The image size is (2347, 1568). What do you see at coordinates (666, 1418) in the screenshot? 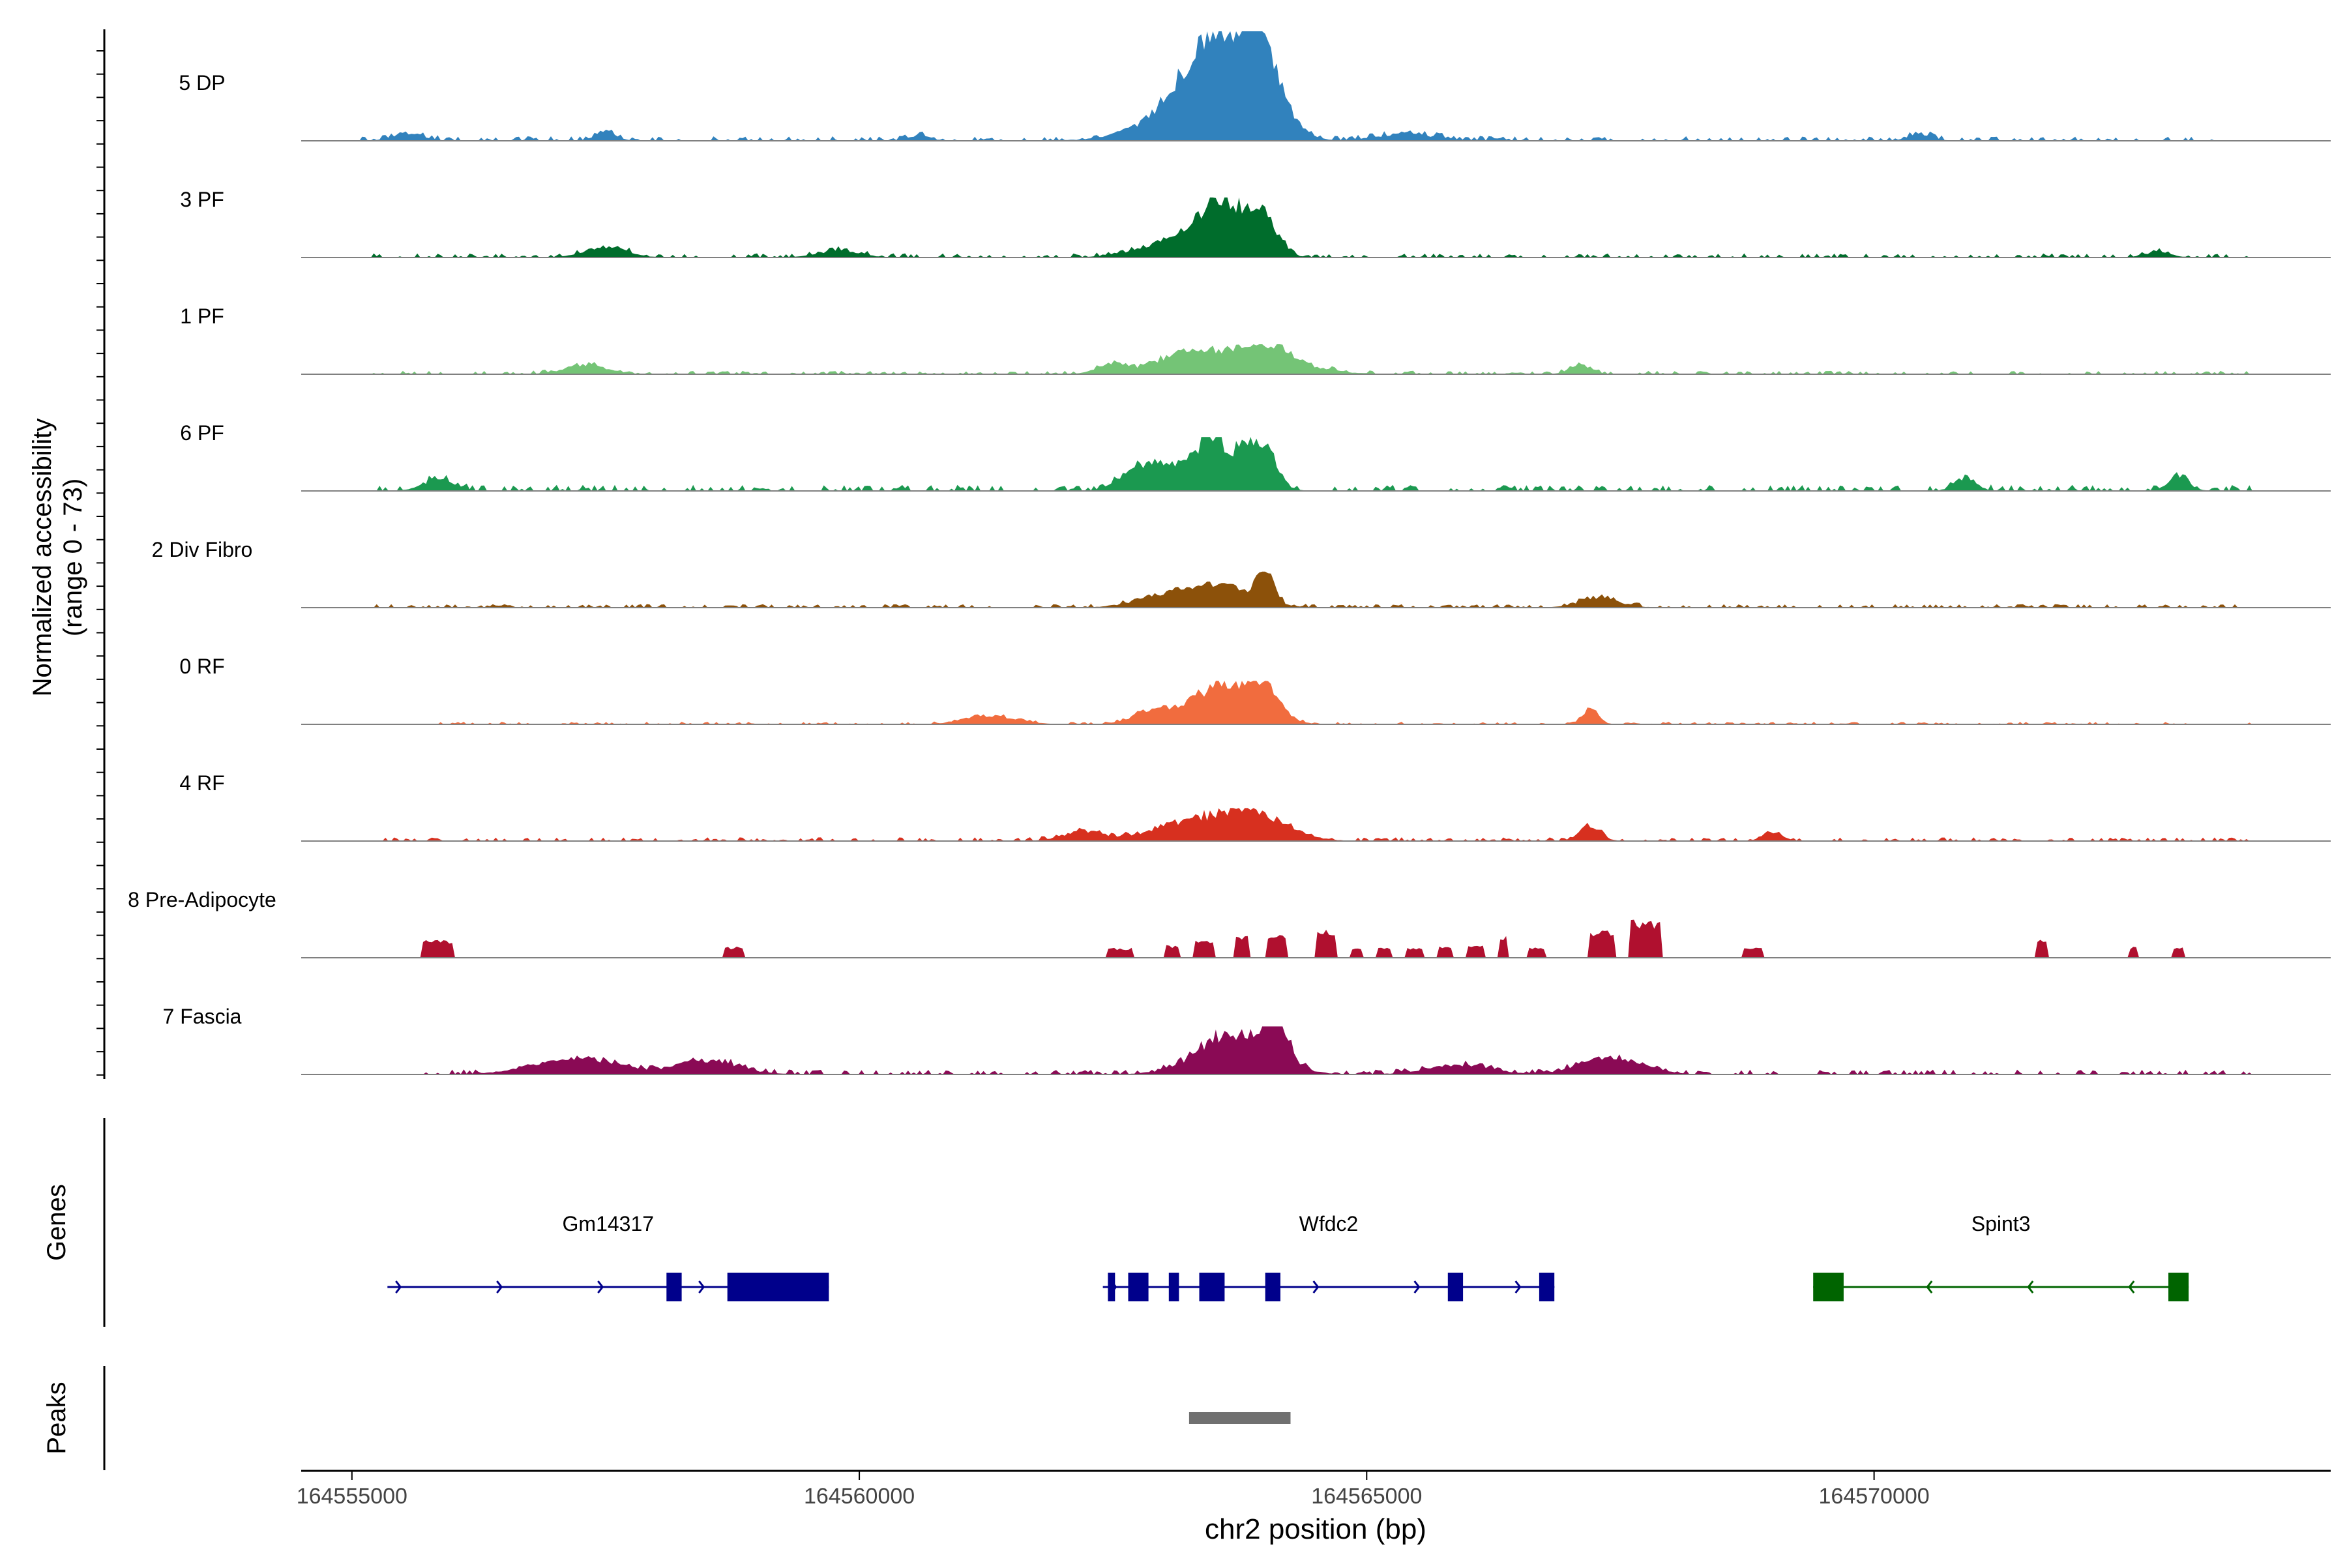
I see `peaks-panel: Peaks` at bounding box center [666, 1418].